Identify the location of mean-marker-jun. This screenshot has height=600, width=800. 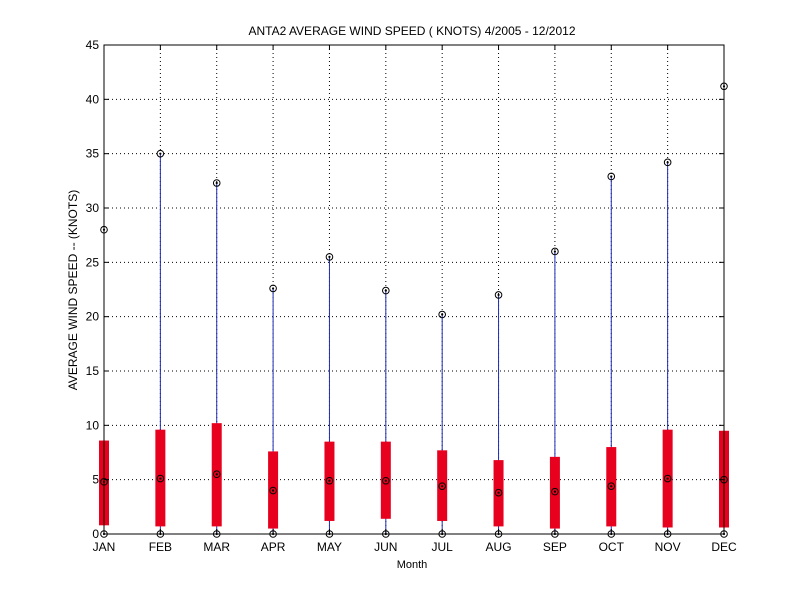
(386, 480).